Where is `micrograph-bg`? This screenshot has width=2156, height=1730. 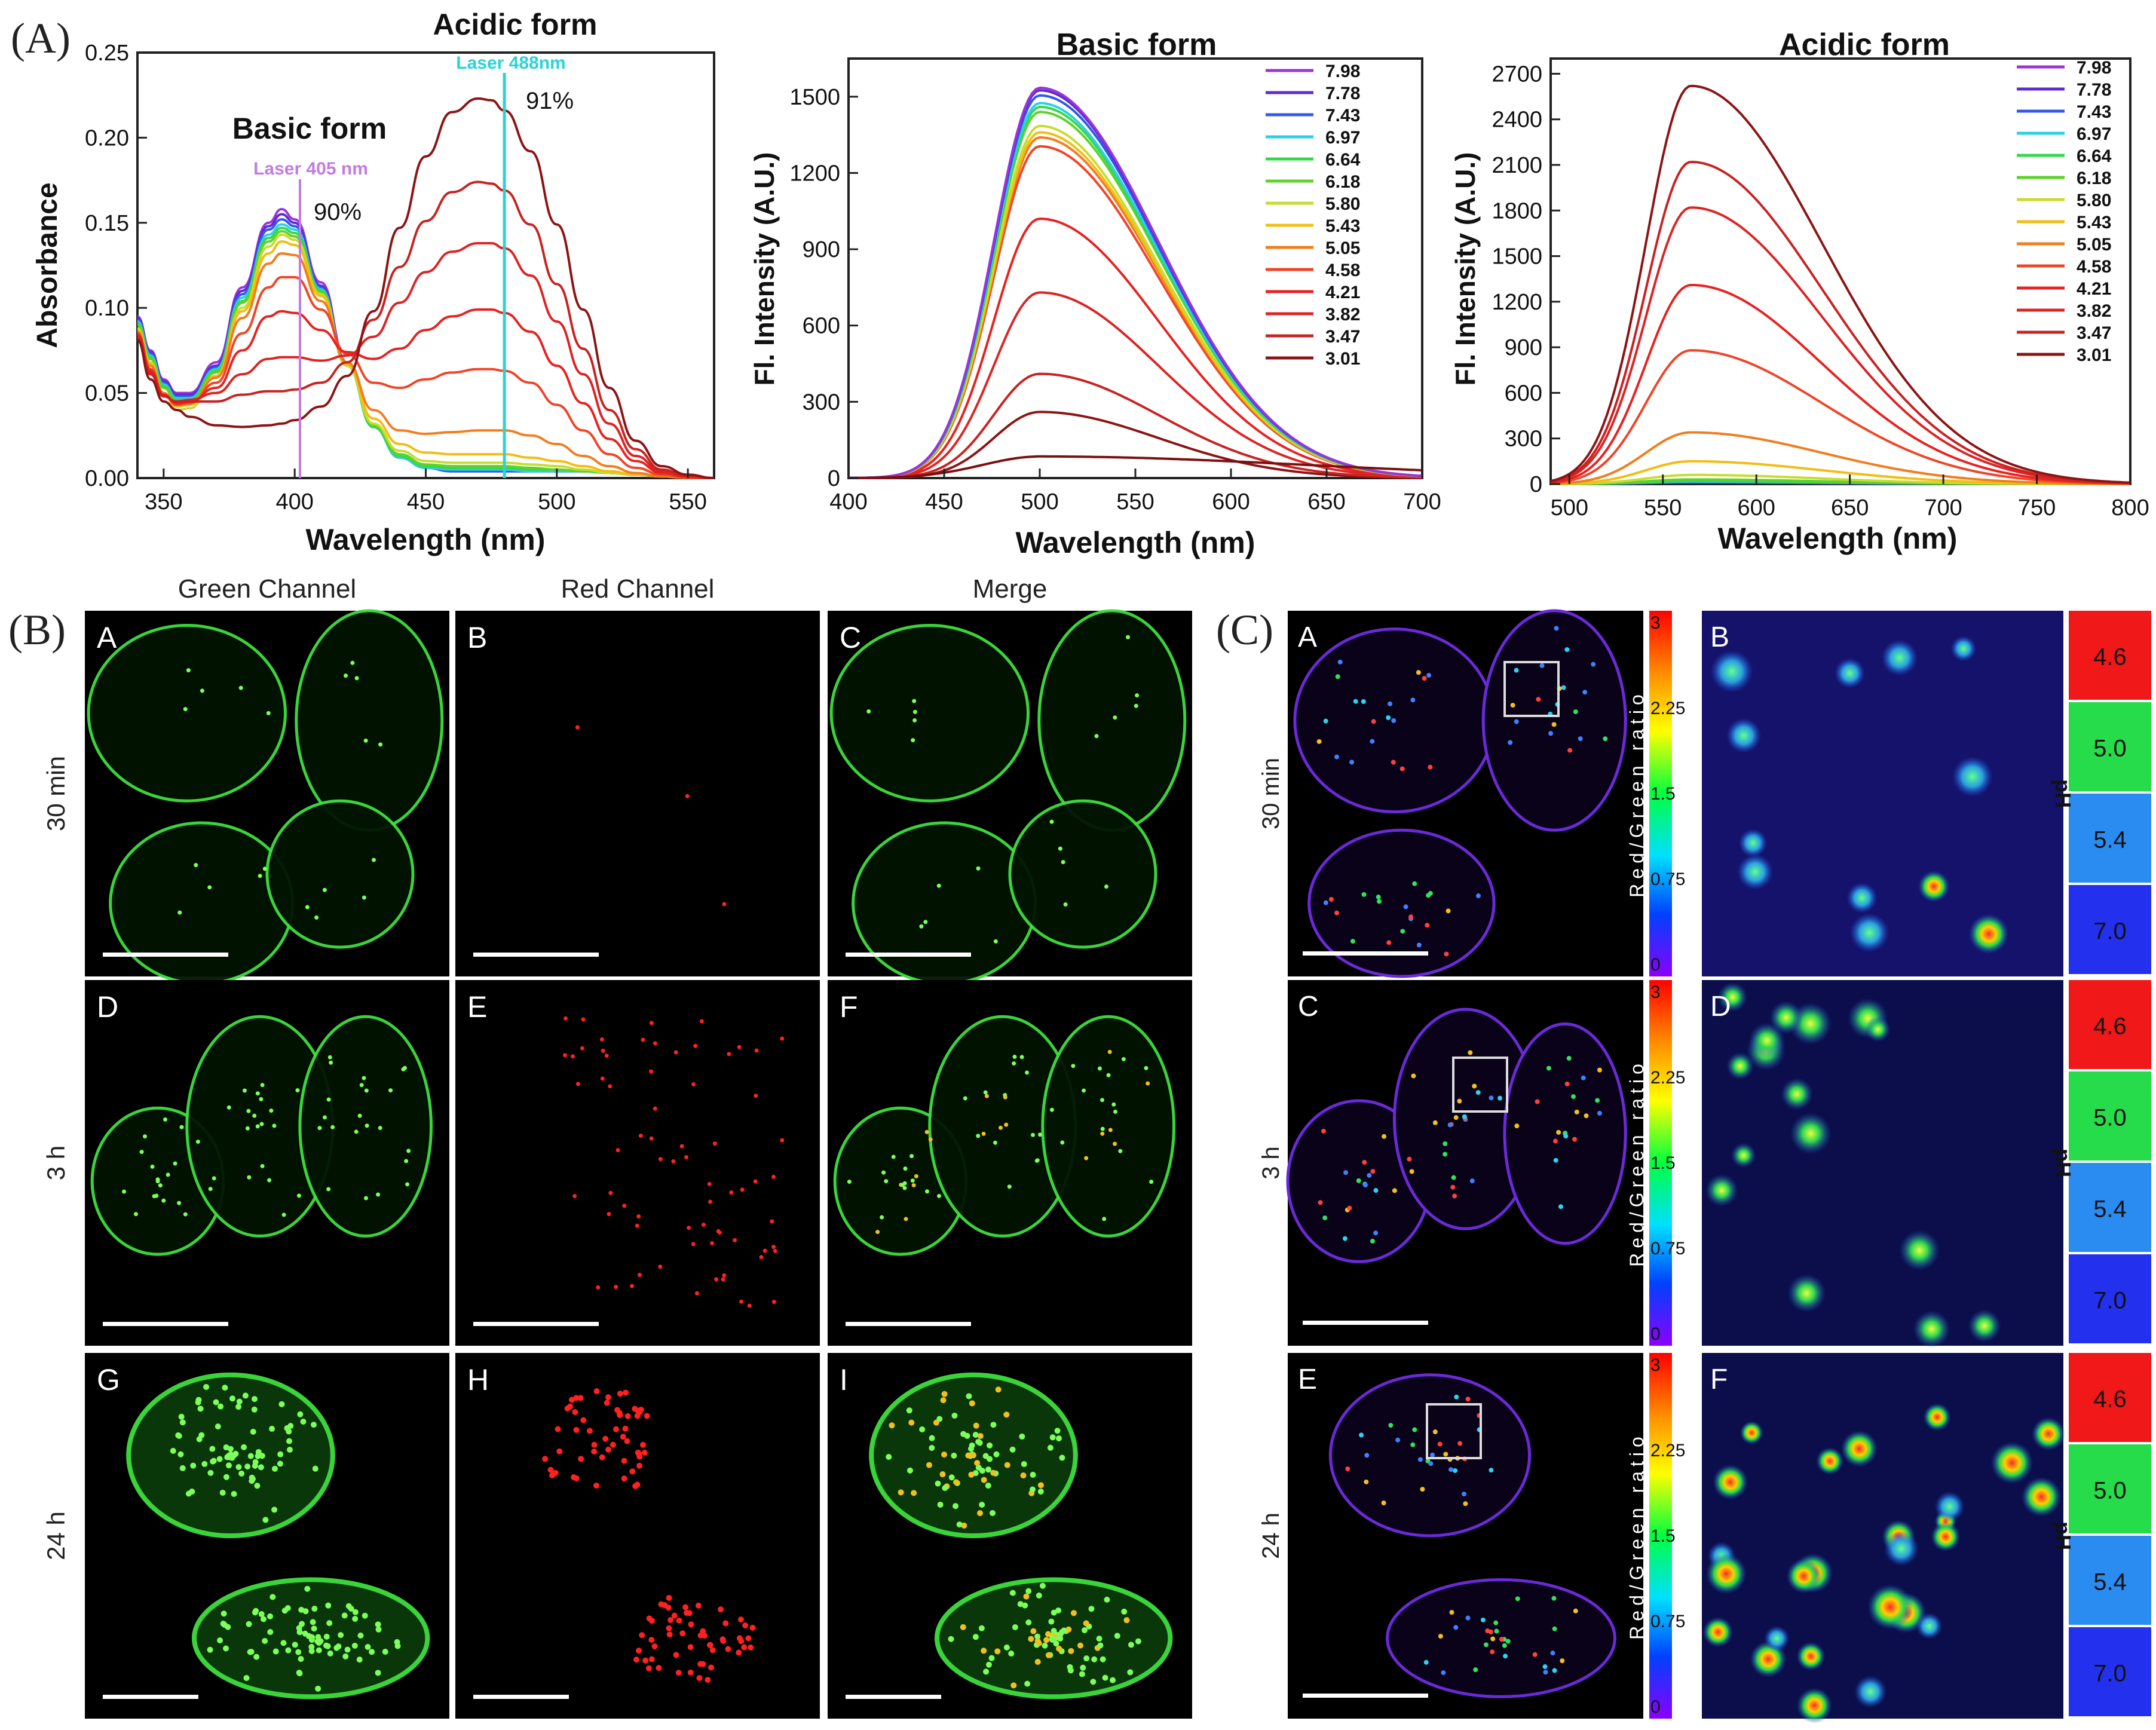 micrograph-bg is located at coordinates (637, 1163).